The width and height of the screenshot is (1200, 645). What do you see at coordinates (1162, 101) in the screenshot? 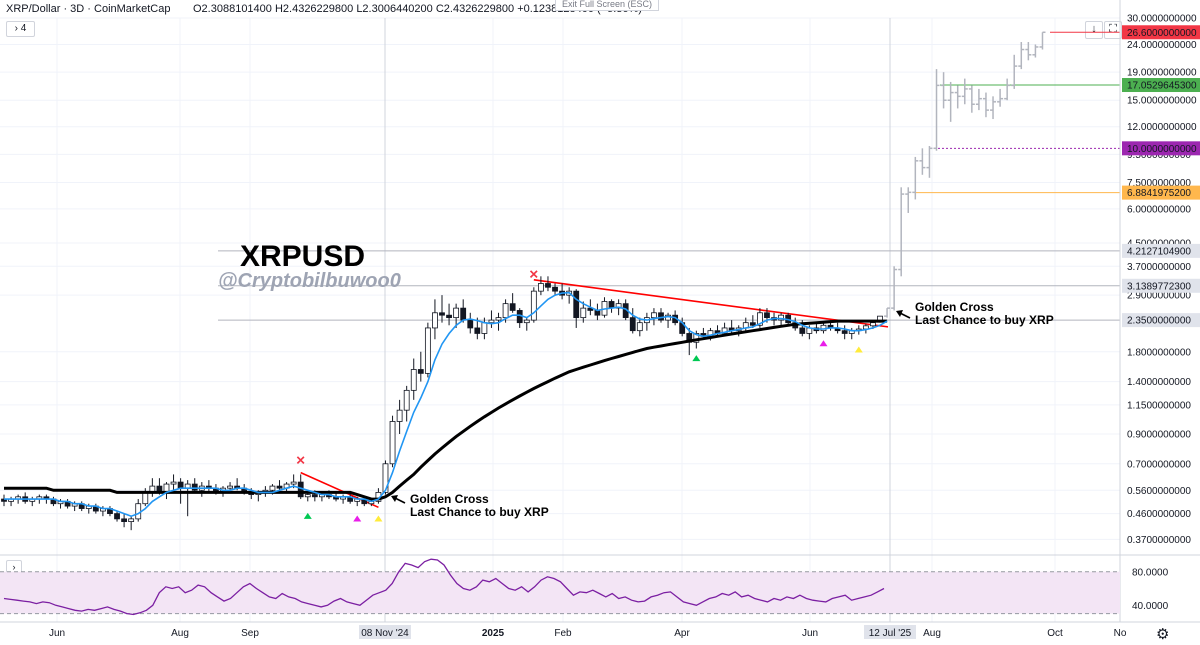
I see `price-axis-label: 15.0000000000` at bounding box center [1162, 101].